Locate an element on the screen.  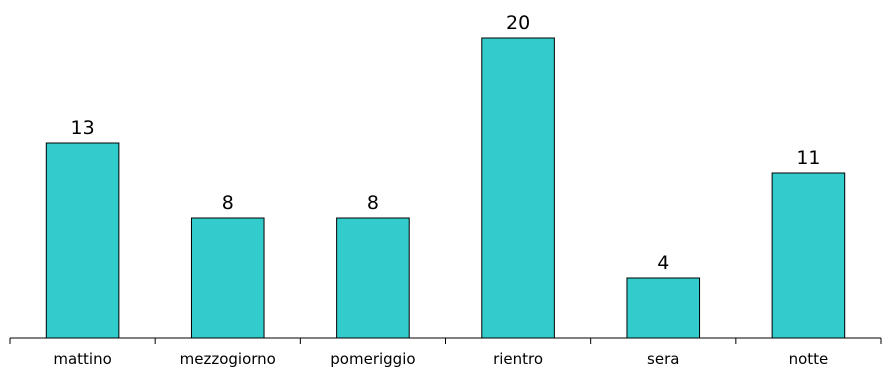
bar-notte is located at coordinates (808, 255).